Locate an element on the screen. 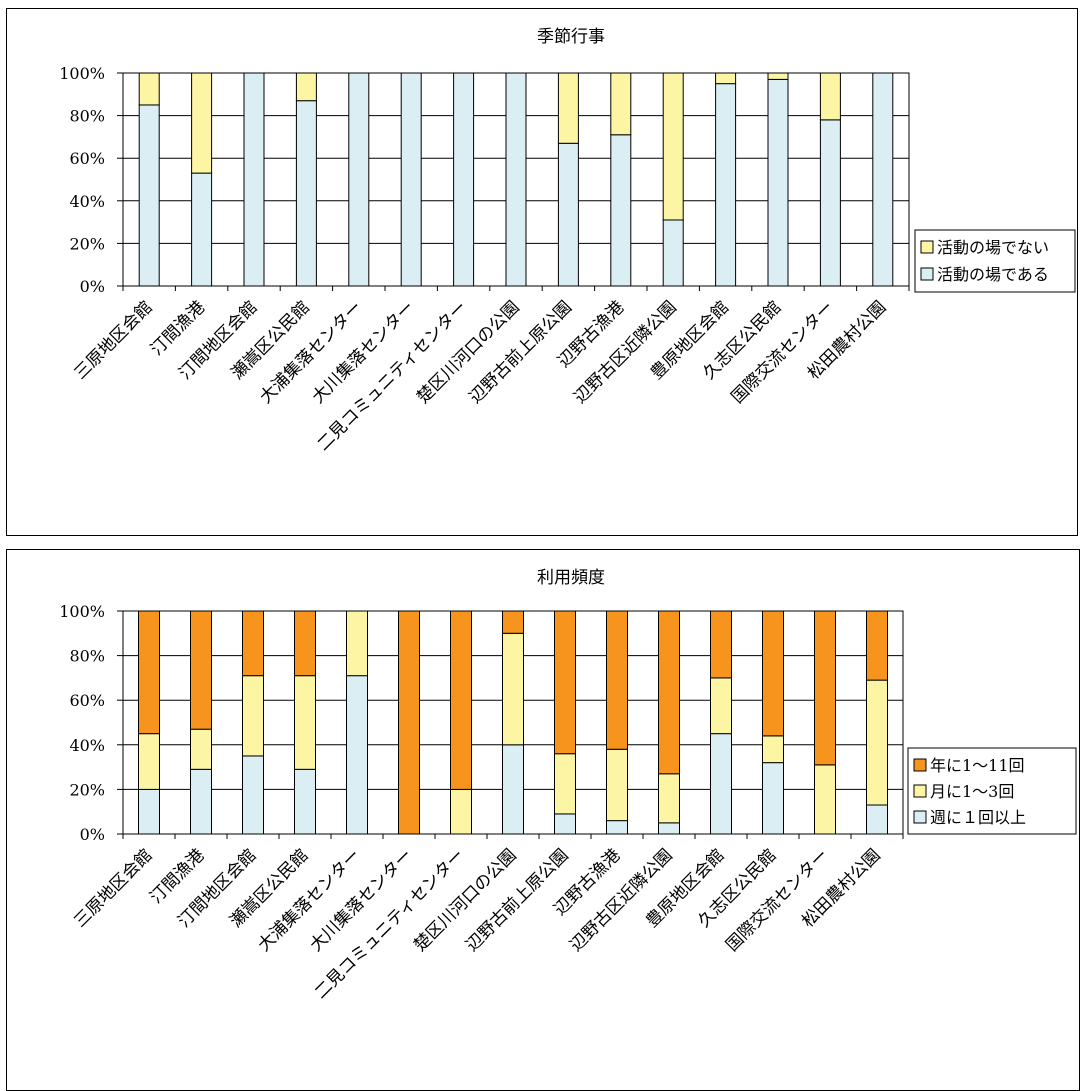 Image resolution: width=1080 pixels, height=1091 pixels. legend-label: 月に1～3回 is located at coordinates (972, 791).